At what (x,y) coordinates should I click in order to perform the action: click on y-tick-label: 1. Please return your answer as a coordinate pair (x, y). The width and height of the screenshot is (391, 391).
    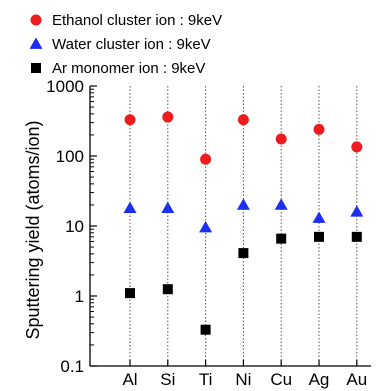
    Looking at the image, I should click on (79, 296).